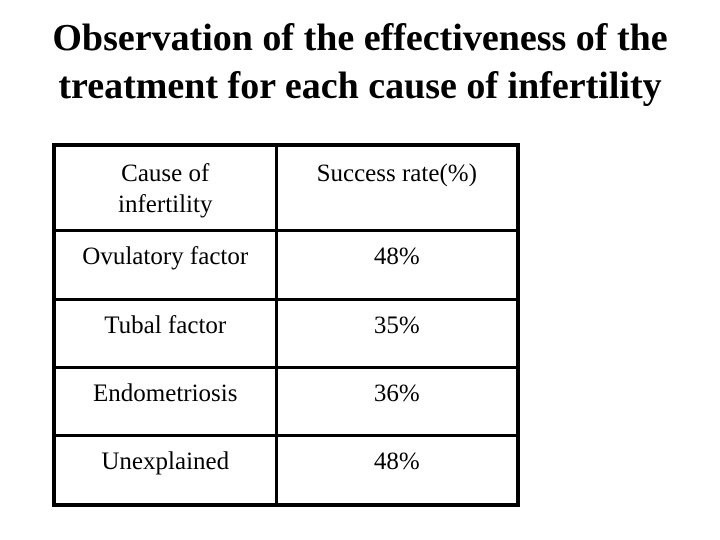  What do you see at coordinates (165, 333) in the screenshot?
I see `cell-cause: Tubal factor` at bounding box center [165, 333].